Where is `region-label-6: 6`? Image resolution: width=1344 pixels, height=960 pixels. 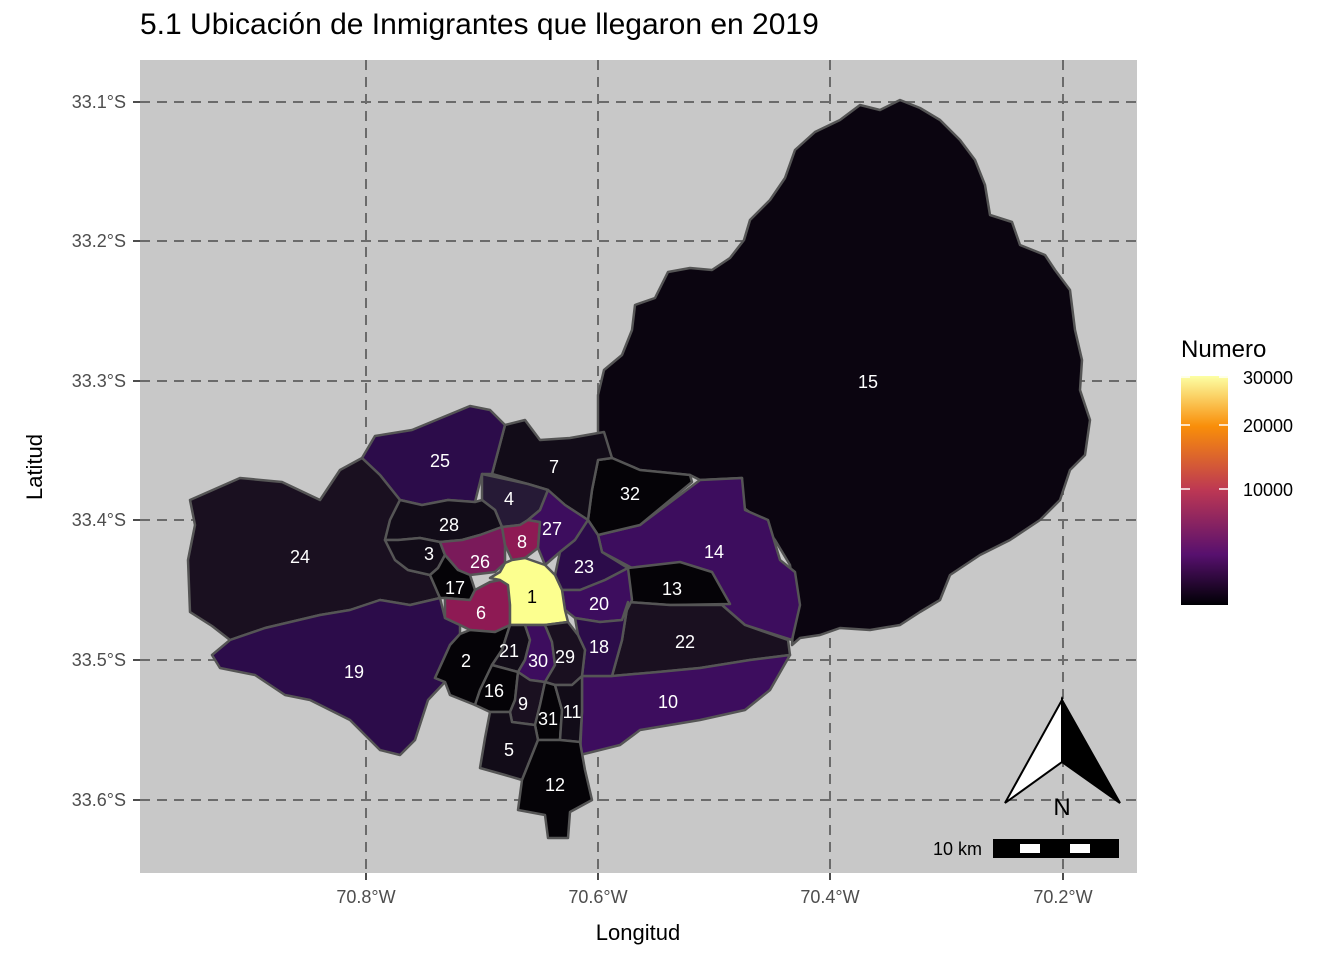
region-label-6: 6 is located at coordinates (481, 613).